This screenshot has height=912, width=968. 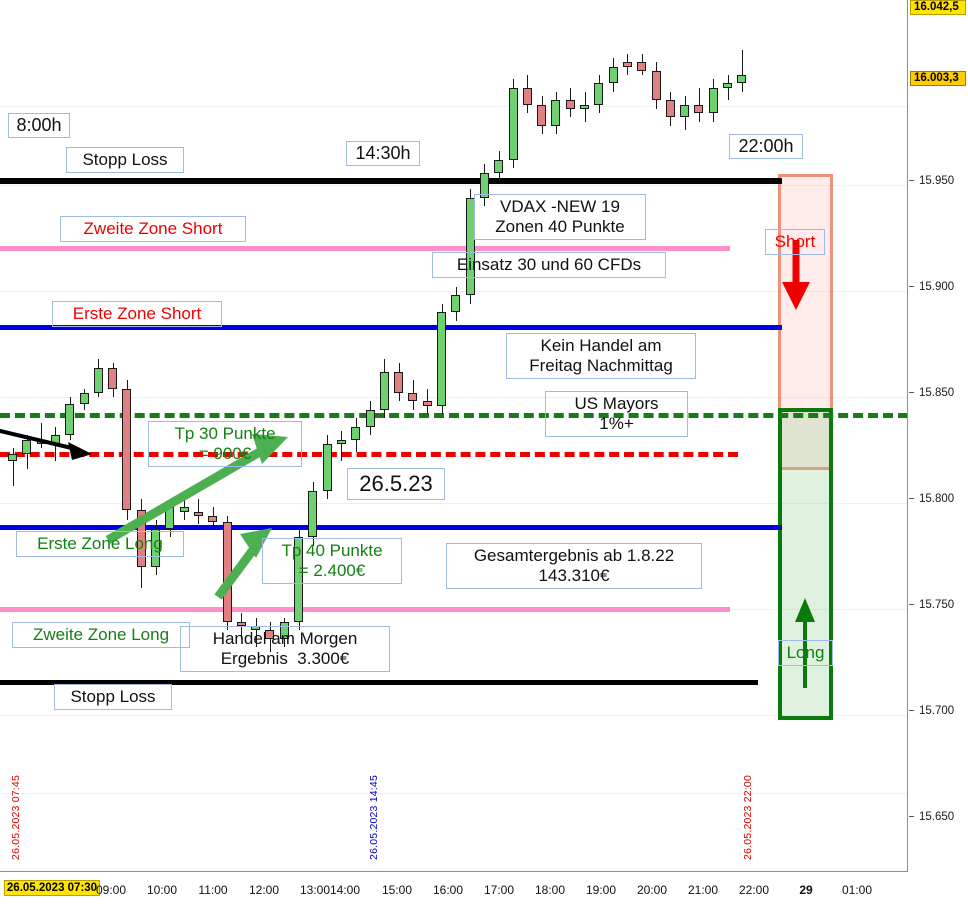 What do you see at coordinates (499, 890) in the screenshot?
I see `time-tick-1700: 17:00` at bounding box center [499, 890].